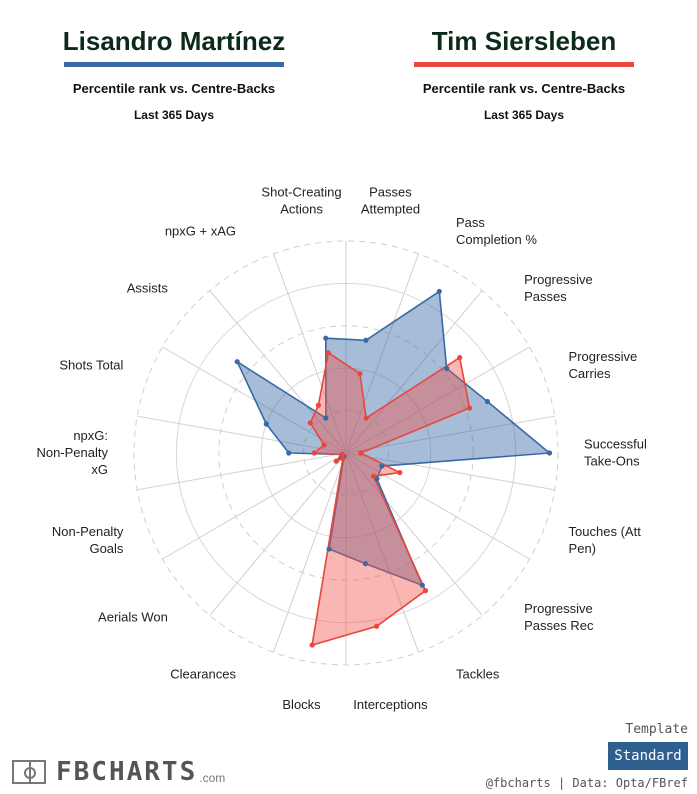 The image size is (697, 794). What do you see at coordinates (478, 674) in the screenshot?
I see `axis-label: Tackles` at bounding box center [478, 674].